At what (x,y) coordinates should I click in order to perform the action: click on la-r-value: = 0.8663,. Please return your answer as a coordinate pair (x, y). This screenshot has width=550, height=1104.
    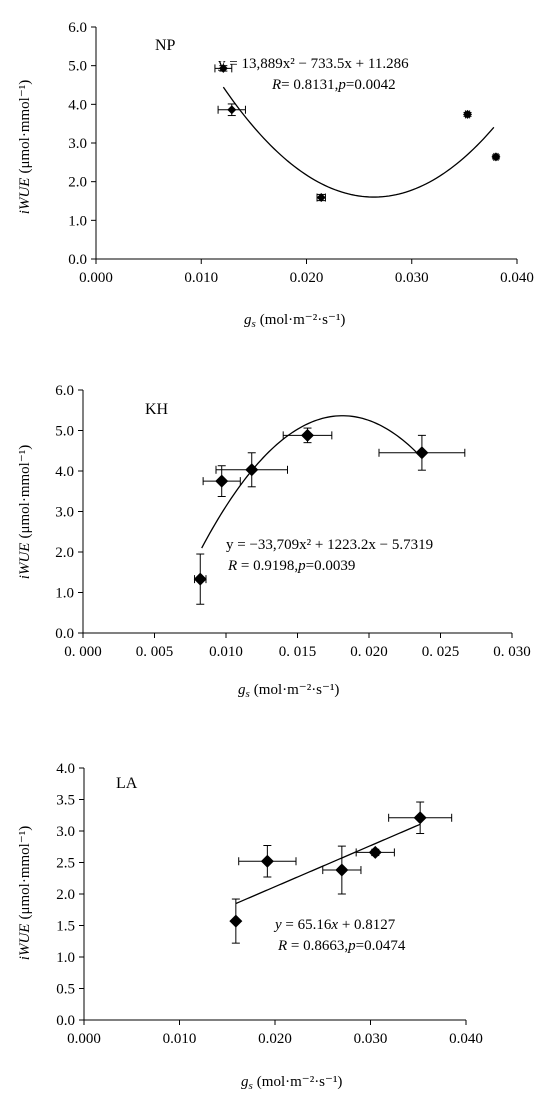
    Looking at the image, I should click on (317, 946).